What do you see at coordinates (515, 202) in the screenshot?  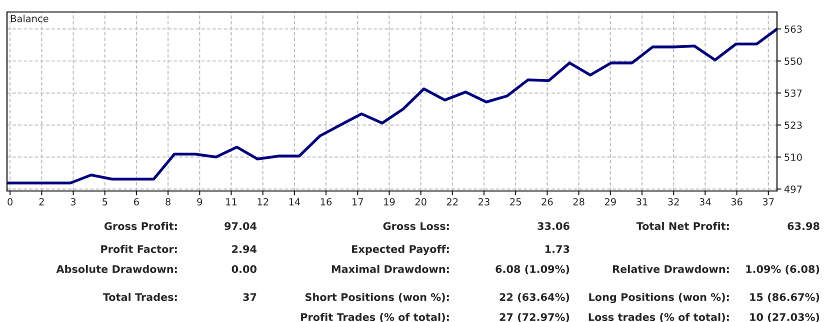 I see `x-tick-label: 25` at bounding box center [515, 202].